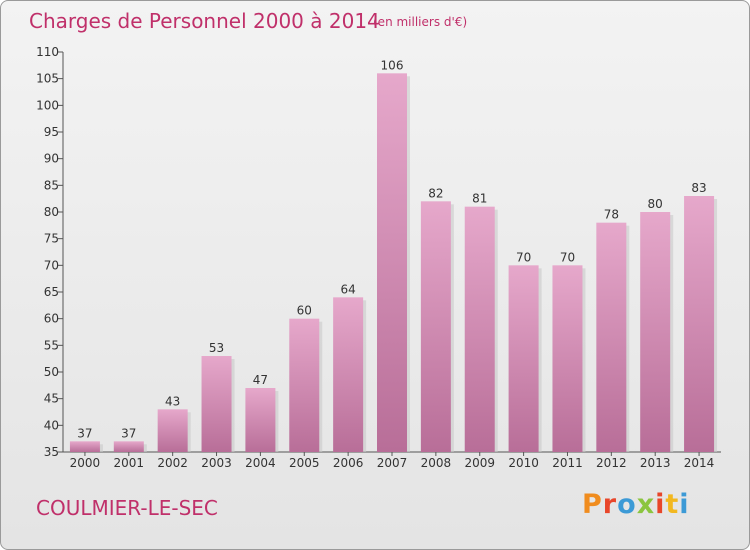  I want to click on chart-title: Charges de Personnel 2000 à 2014, so click(204, 21).